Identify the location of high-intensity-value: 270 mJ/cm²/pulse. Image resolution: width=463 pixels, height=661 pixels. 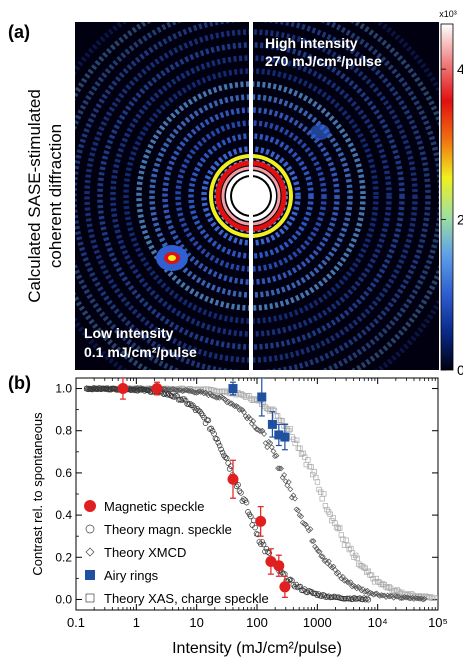
(323, 61).